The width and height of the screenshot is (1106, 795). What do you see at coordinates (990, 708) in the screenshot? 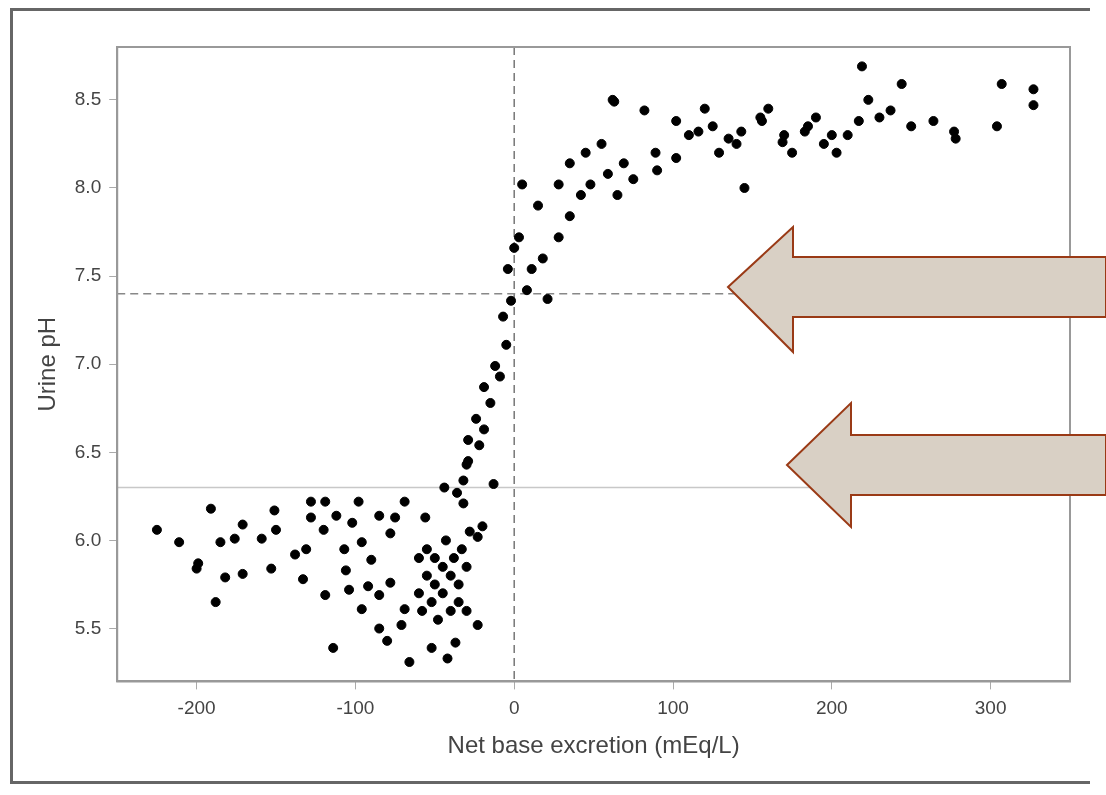
I see `x-tick-label: 300` at bounding box center [990, 708].